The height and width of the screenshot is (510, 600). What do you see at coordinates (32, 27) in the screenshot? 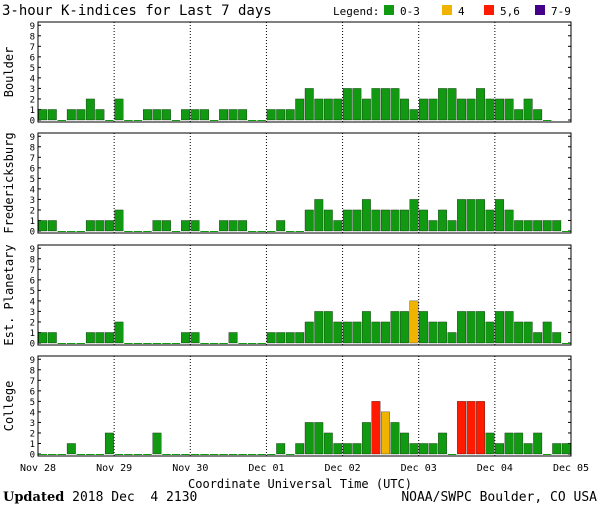
I see `y-tick-label: 9` at bounding box center [32, 27].